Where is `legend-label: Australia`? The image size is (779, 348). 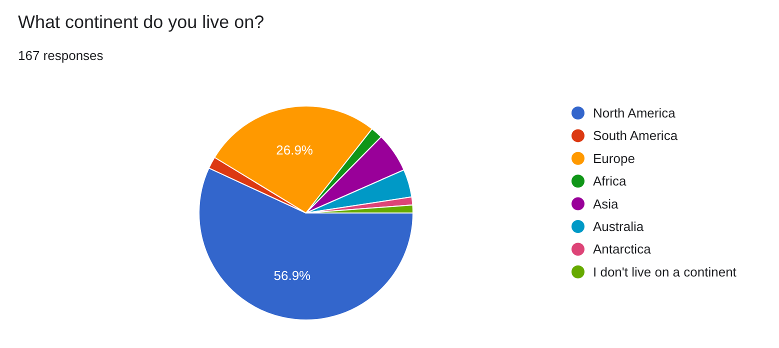
legend-label: Australia is located at coordinates (618, 226).